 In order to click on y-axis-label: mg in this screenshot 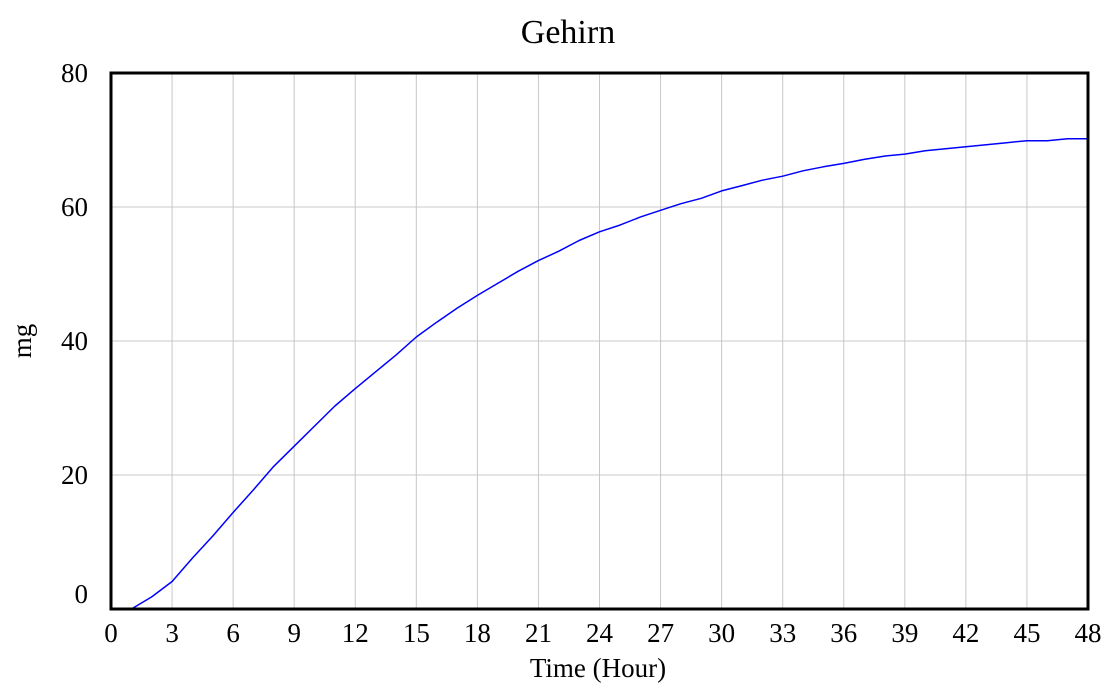, I will do `click(22, 341)`.